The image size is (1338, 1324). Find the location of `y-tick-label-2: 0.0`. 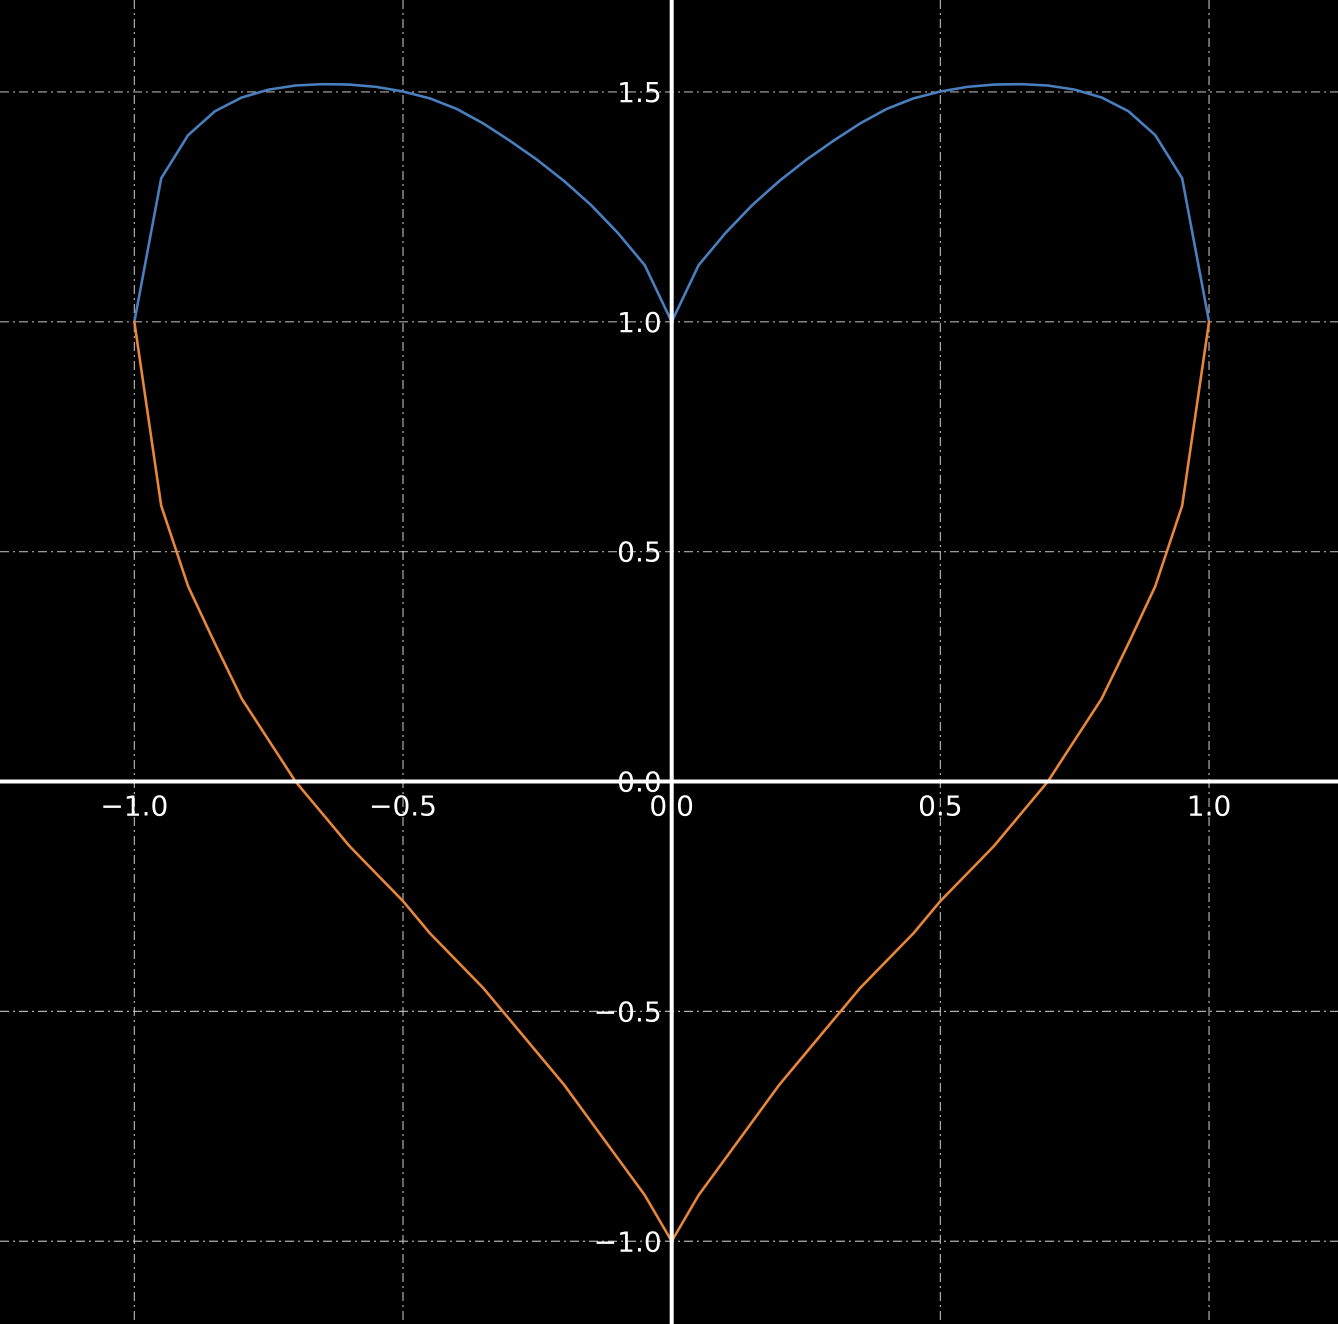

y-tick-label-2: 0.0 is located at coordinates (639, 782).